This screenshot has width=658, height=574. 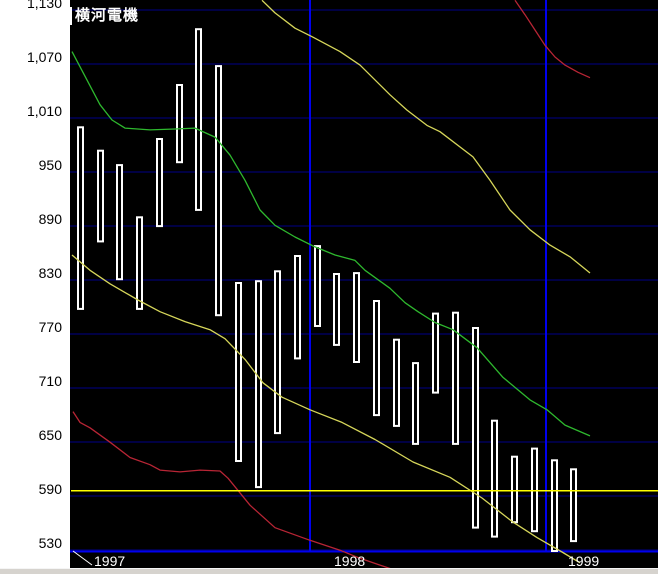 What do you see at coordinates (51, 219) in the screenshot?
I see `y-axis-tick-label: 890` at bounding box center [51, 219].